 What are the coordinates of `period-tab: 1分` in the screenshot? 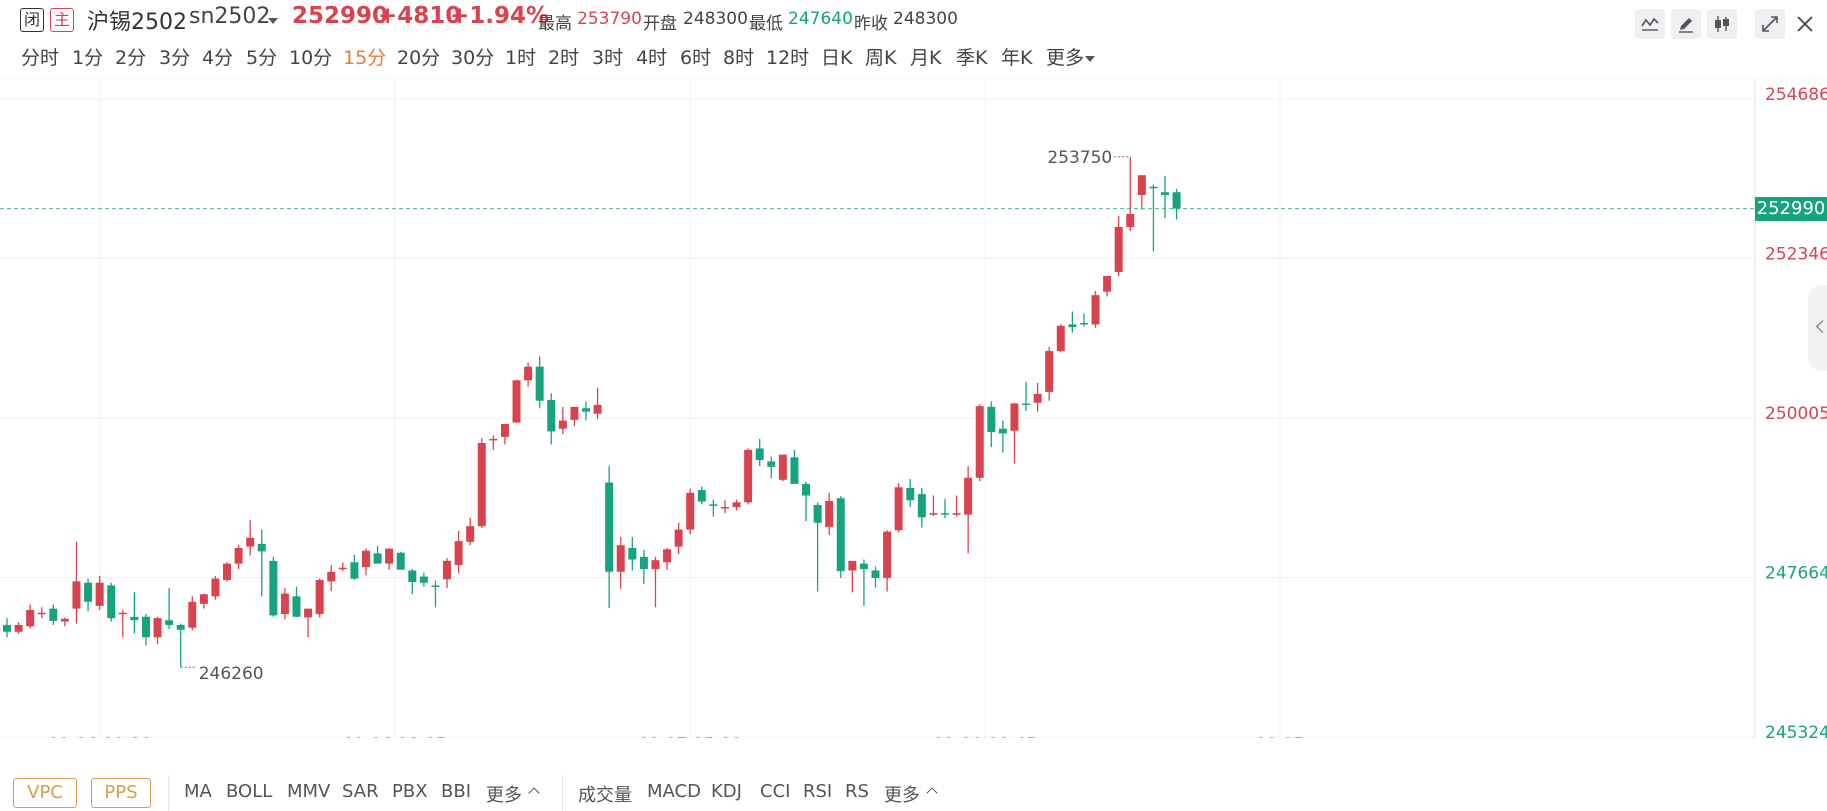 It's located at (88, 58).